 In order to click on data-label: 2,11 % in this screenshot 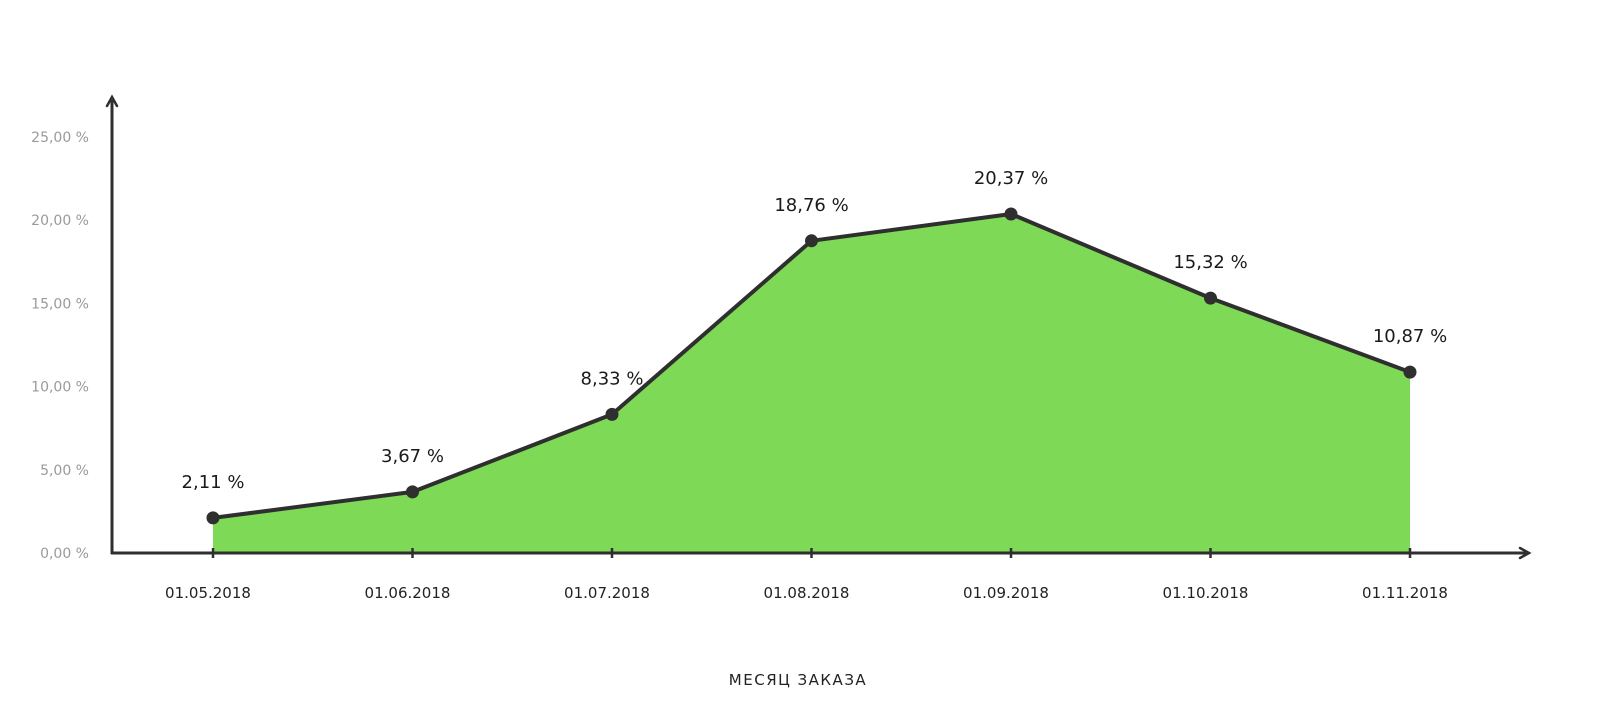, I will do `click(213, 482)`.